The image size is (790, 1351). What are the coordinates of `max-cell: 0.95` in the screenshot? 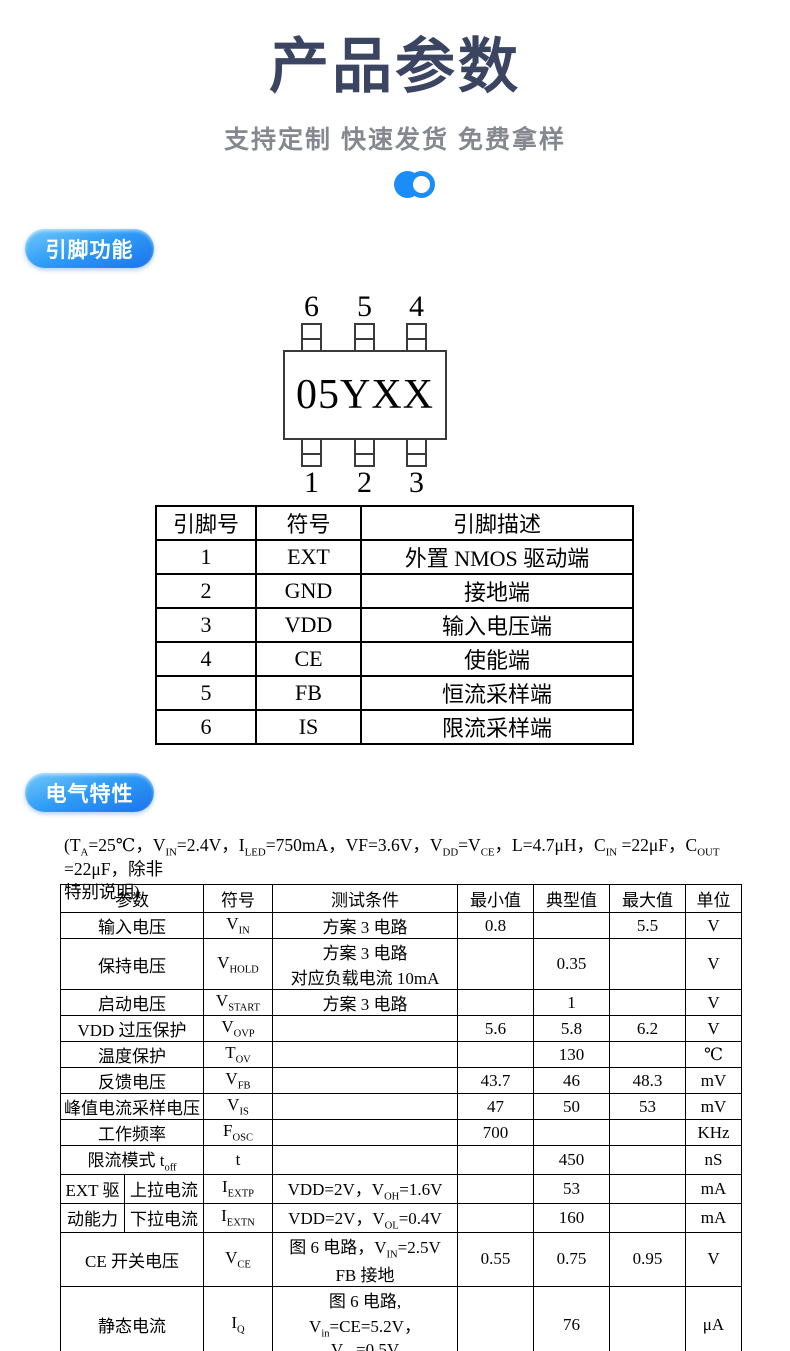 It's located at (647, 1259).